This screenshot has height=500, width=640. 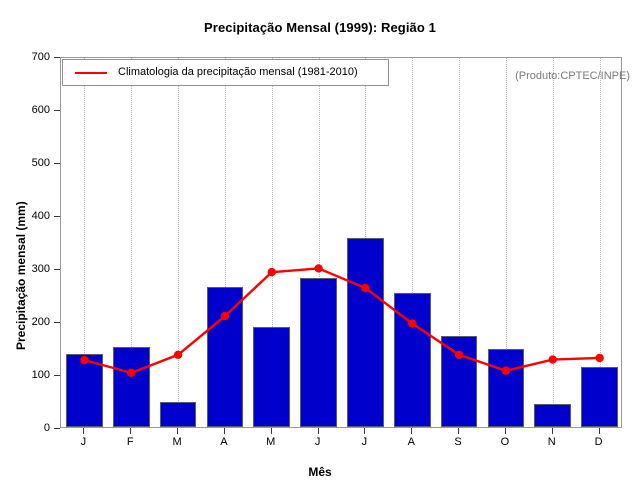 What do you see at coordinates (40, 322) in the screenshot?
I see `y-tick-label: 200` at bounding box center [40, 322].